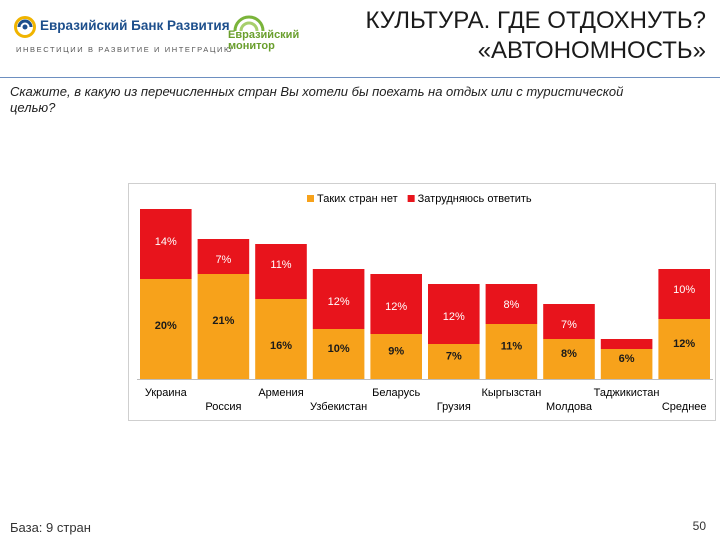  What do you see at coordinates (511, 393) in the screenshot?
I see `category-label-6: Кыргызстан` at bounding box center [511, 393].